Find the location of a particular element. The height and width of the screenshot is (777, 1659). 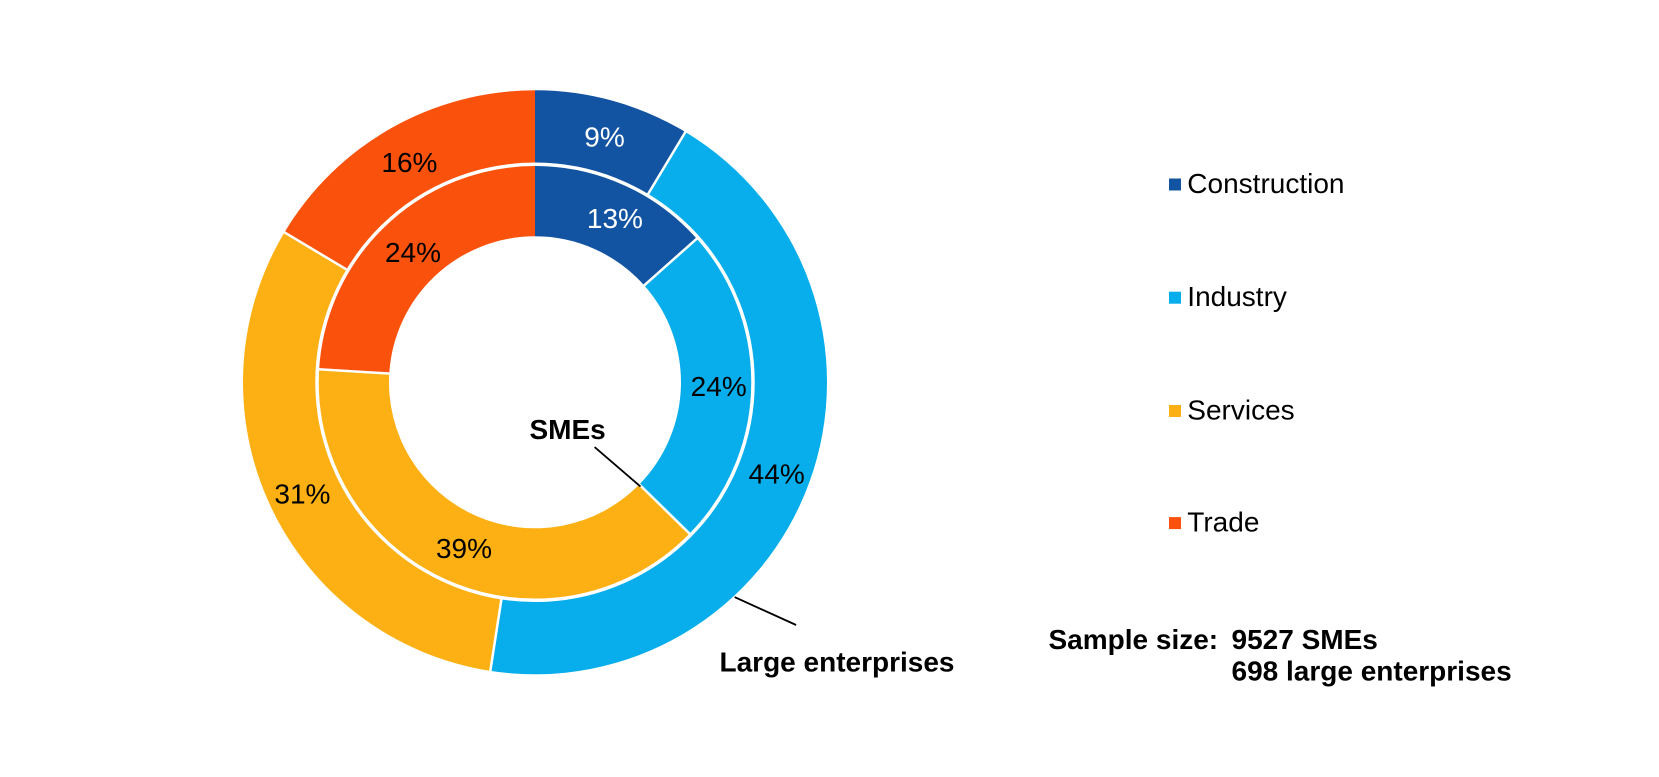

svg-text: Sample size: is located at coordinates (1134, 639).